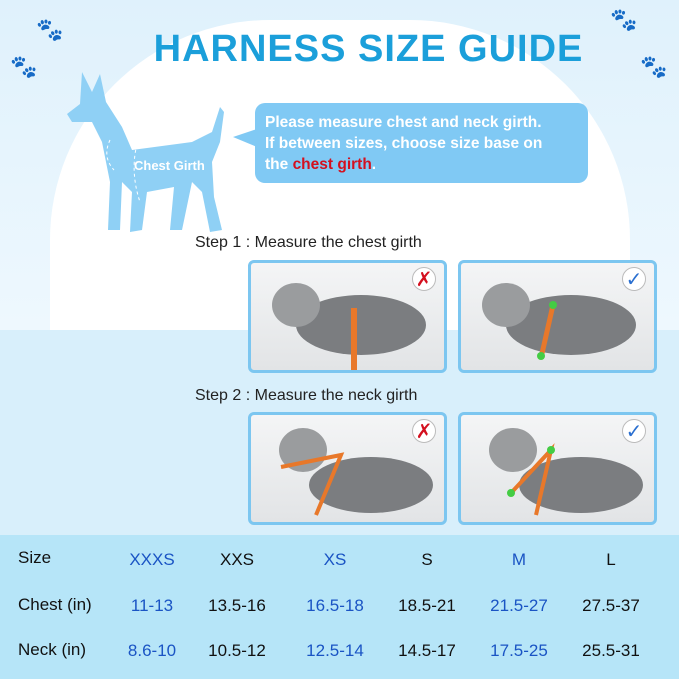  I want to click on table-cell: 14.5-17, so click(427, 650).